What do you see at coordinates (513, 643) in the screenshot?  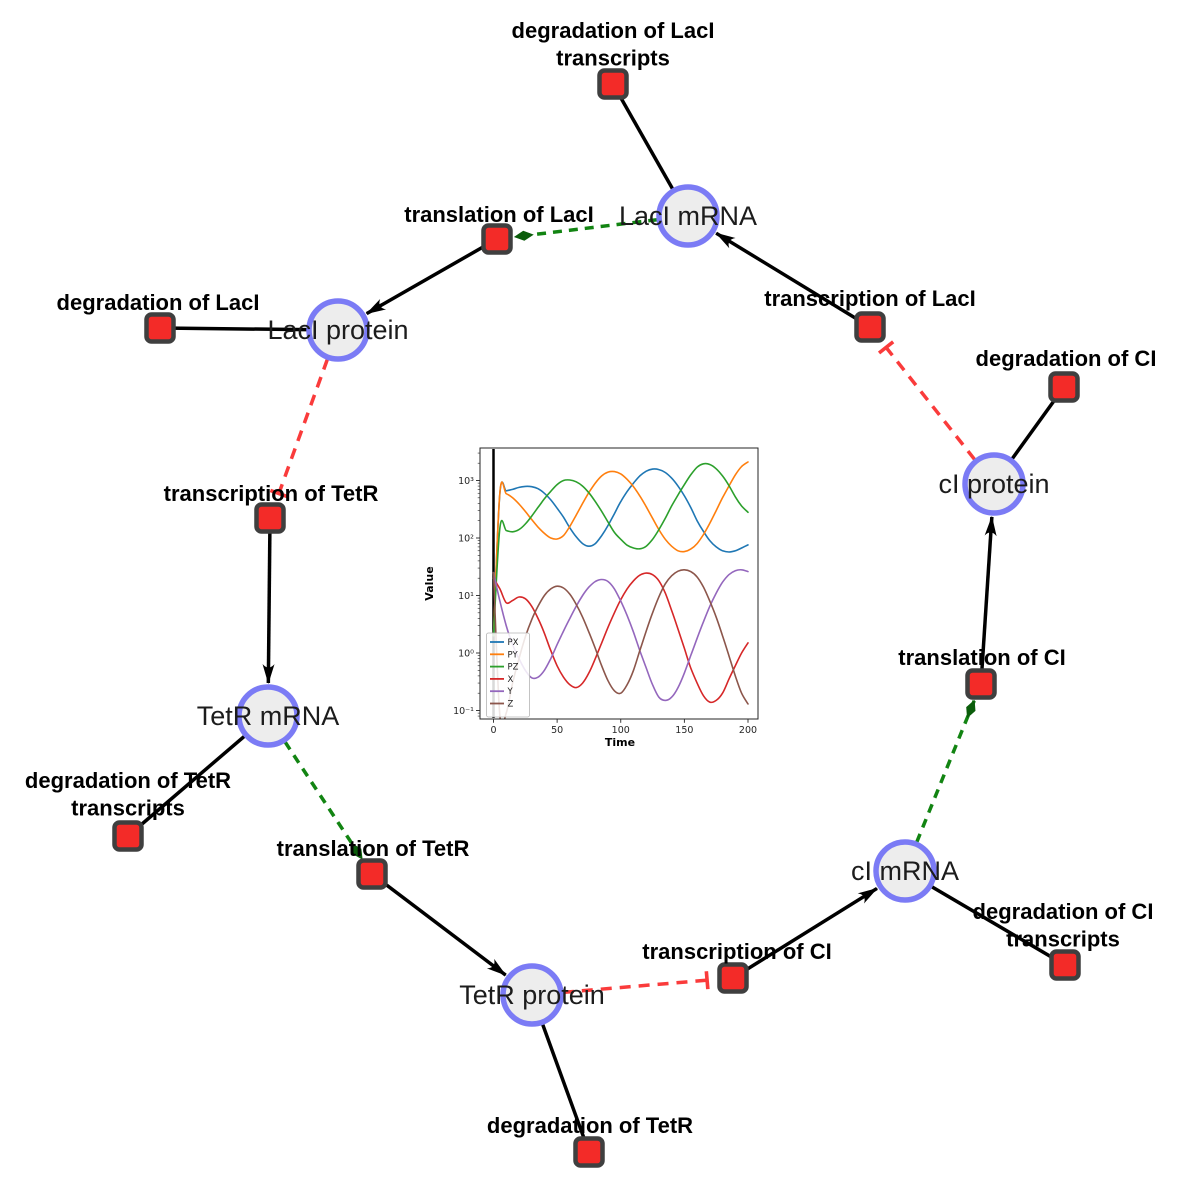 I see `chart-legend-label-PX: PX` at bounding box center [513, 643].